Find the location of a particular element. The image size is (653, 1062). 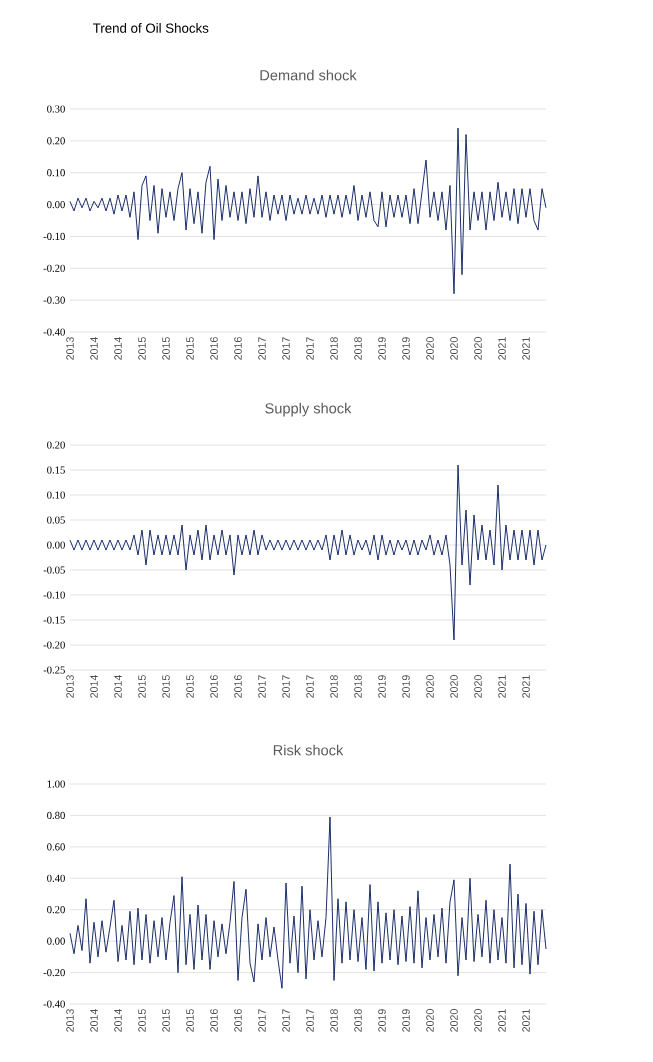

y-tick-label: 0.05 is located at coordinates (56, 520).